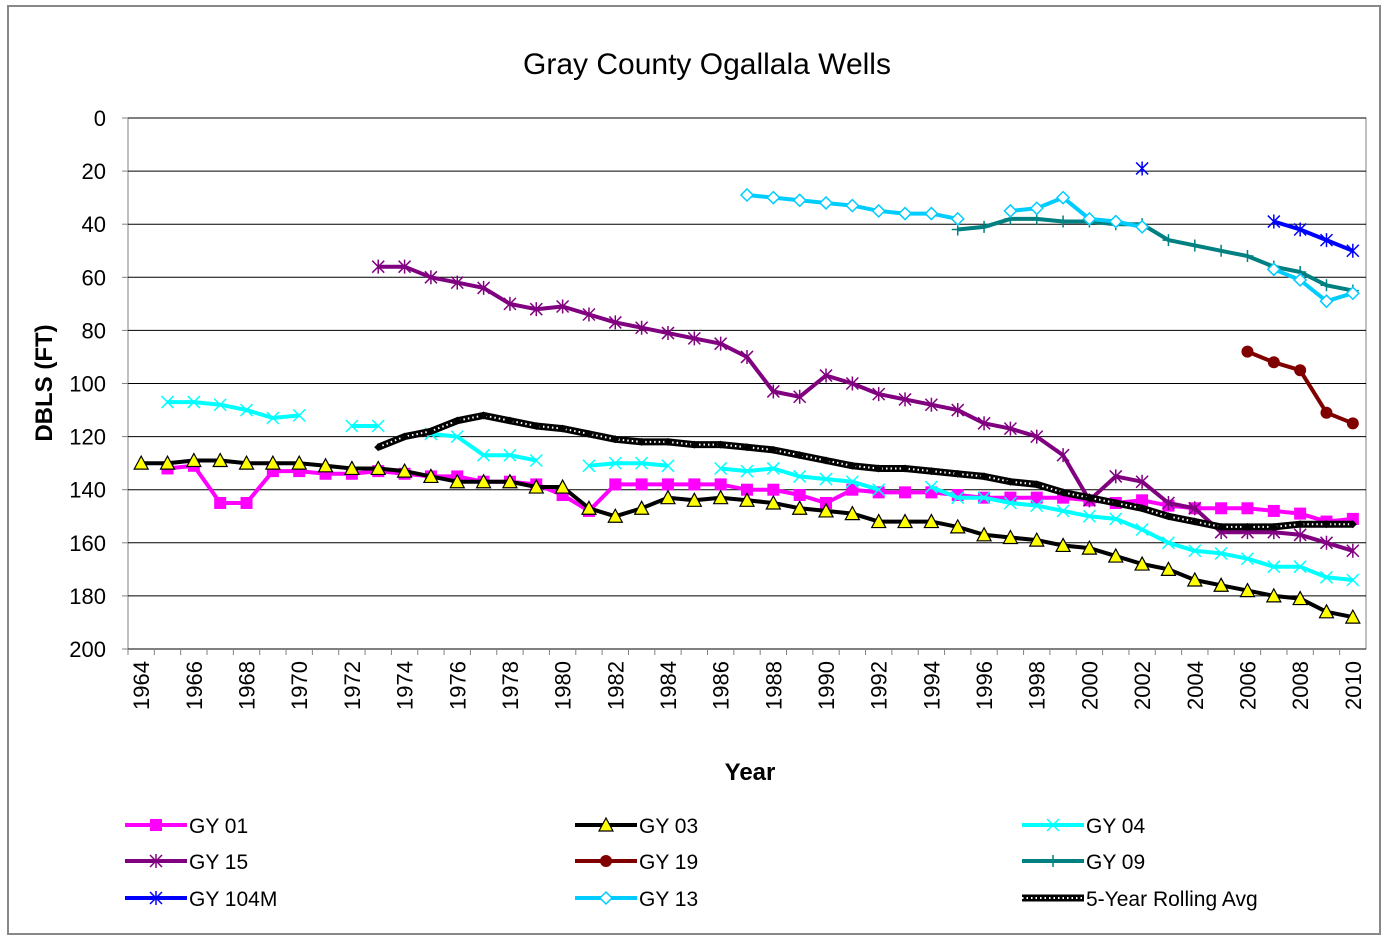 The image size is (1386, 941). I want to click on legend-label: GY 15, so click(218, 862).